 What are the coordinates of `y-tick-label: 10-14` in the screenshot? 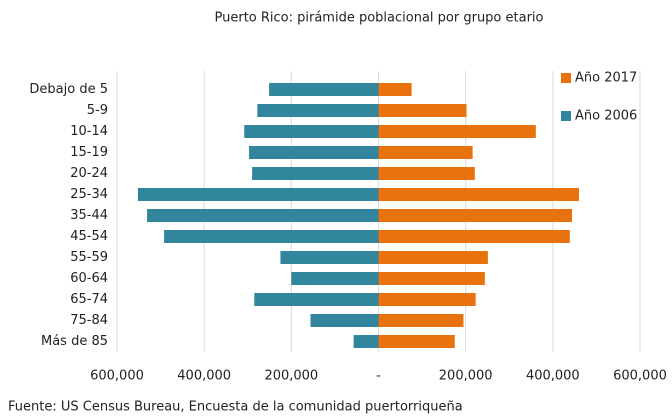 It's located at (89, 131).